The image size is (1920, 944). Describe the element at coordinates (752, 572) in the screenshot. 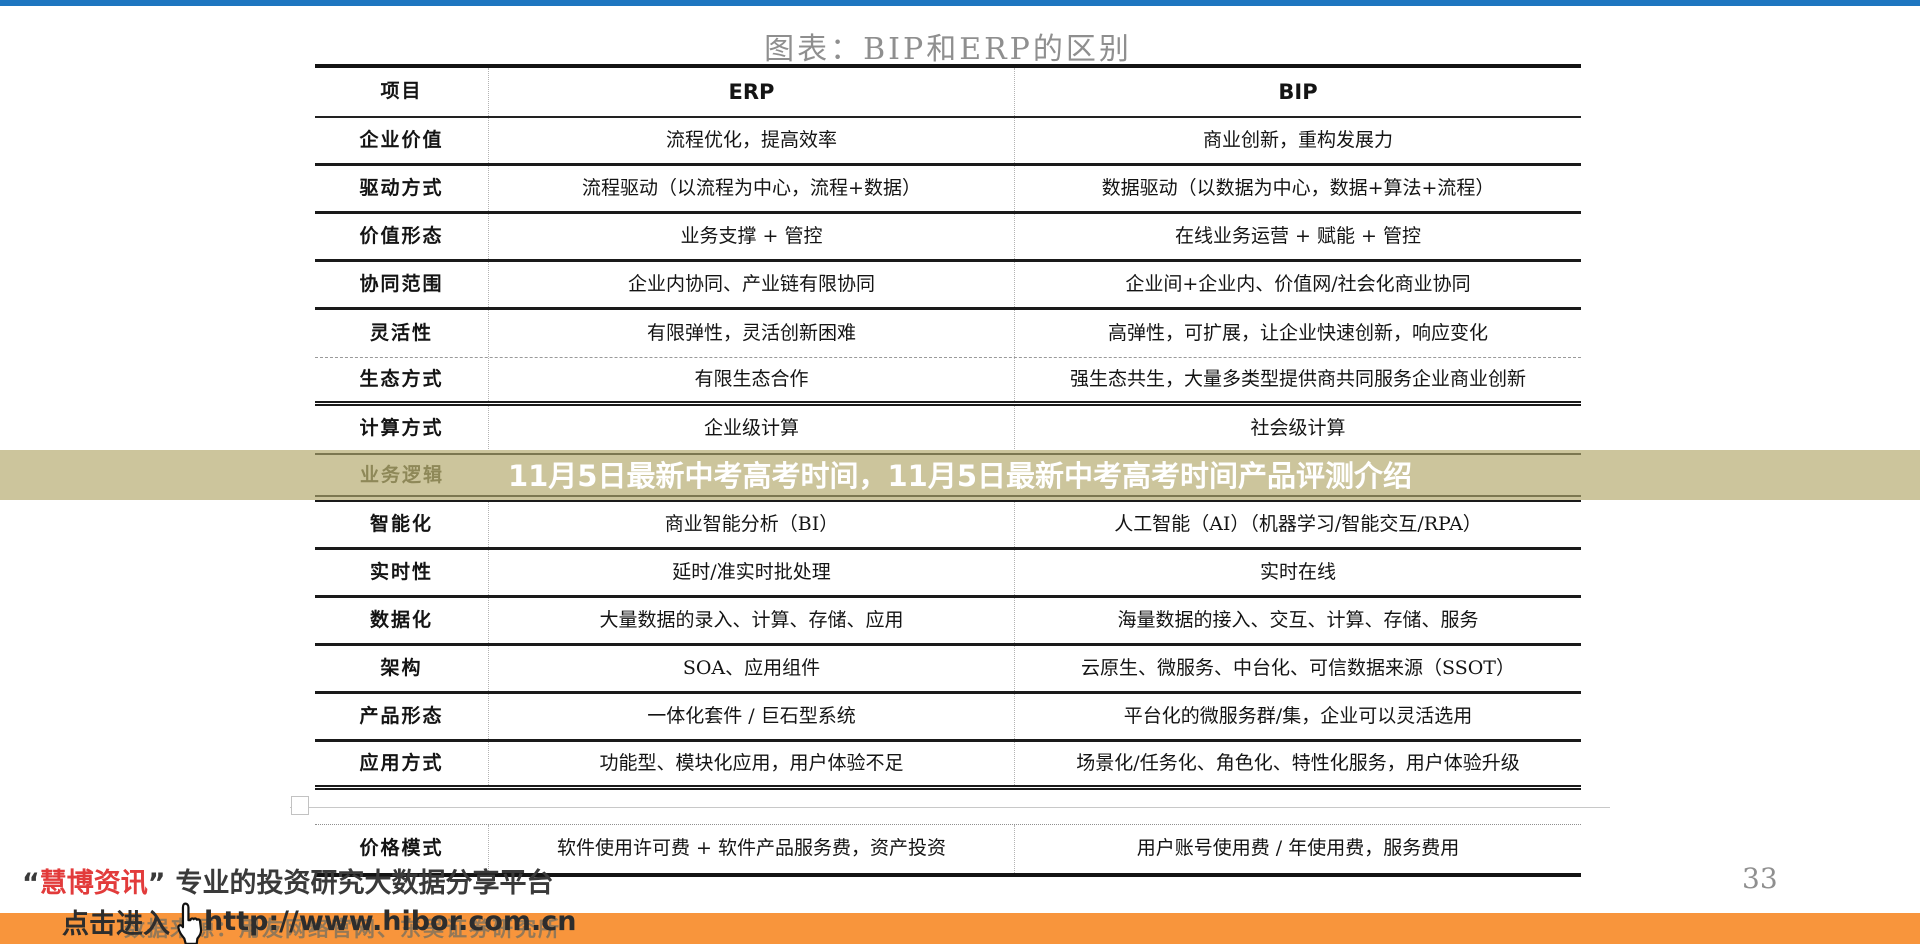

I see `erp-cell: 延时/准实时批处理` at that location.